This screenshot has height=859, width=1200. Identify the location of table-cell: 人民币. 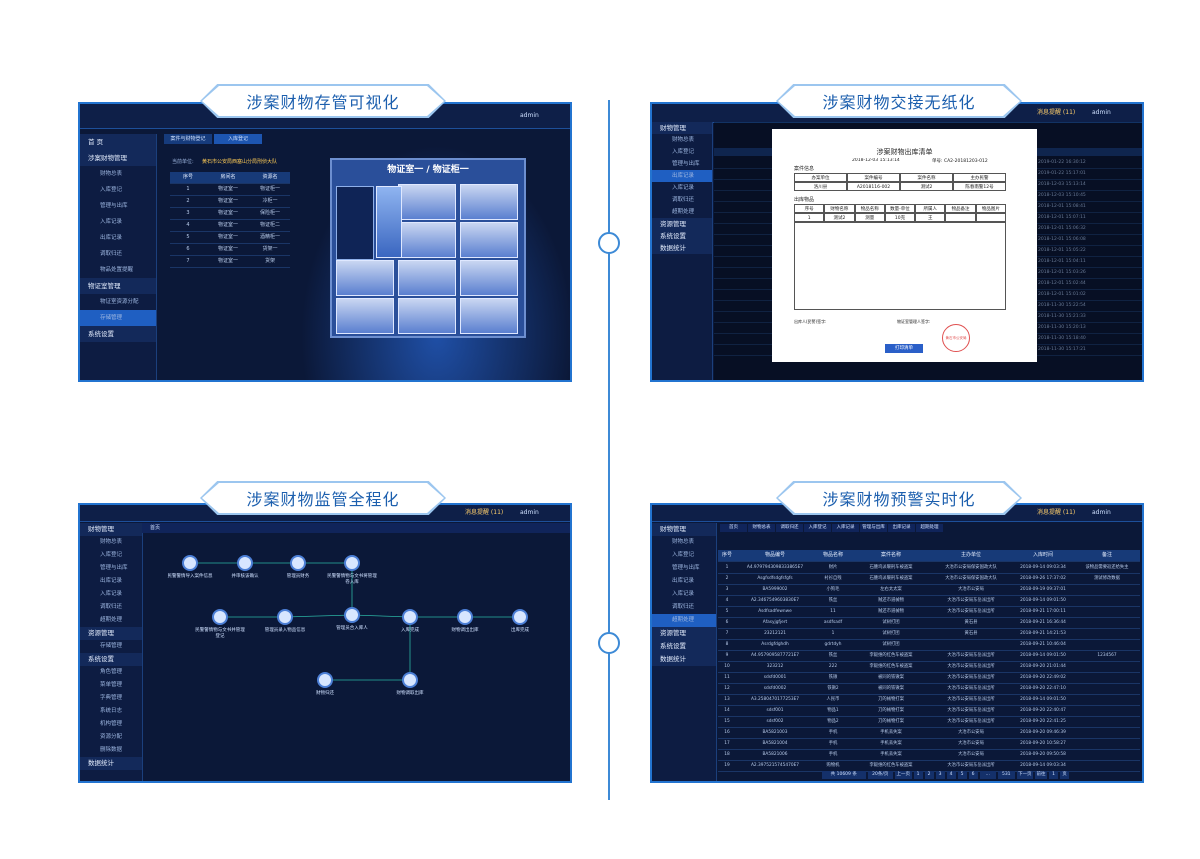
(833, 700).